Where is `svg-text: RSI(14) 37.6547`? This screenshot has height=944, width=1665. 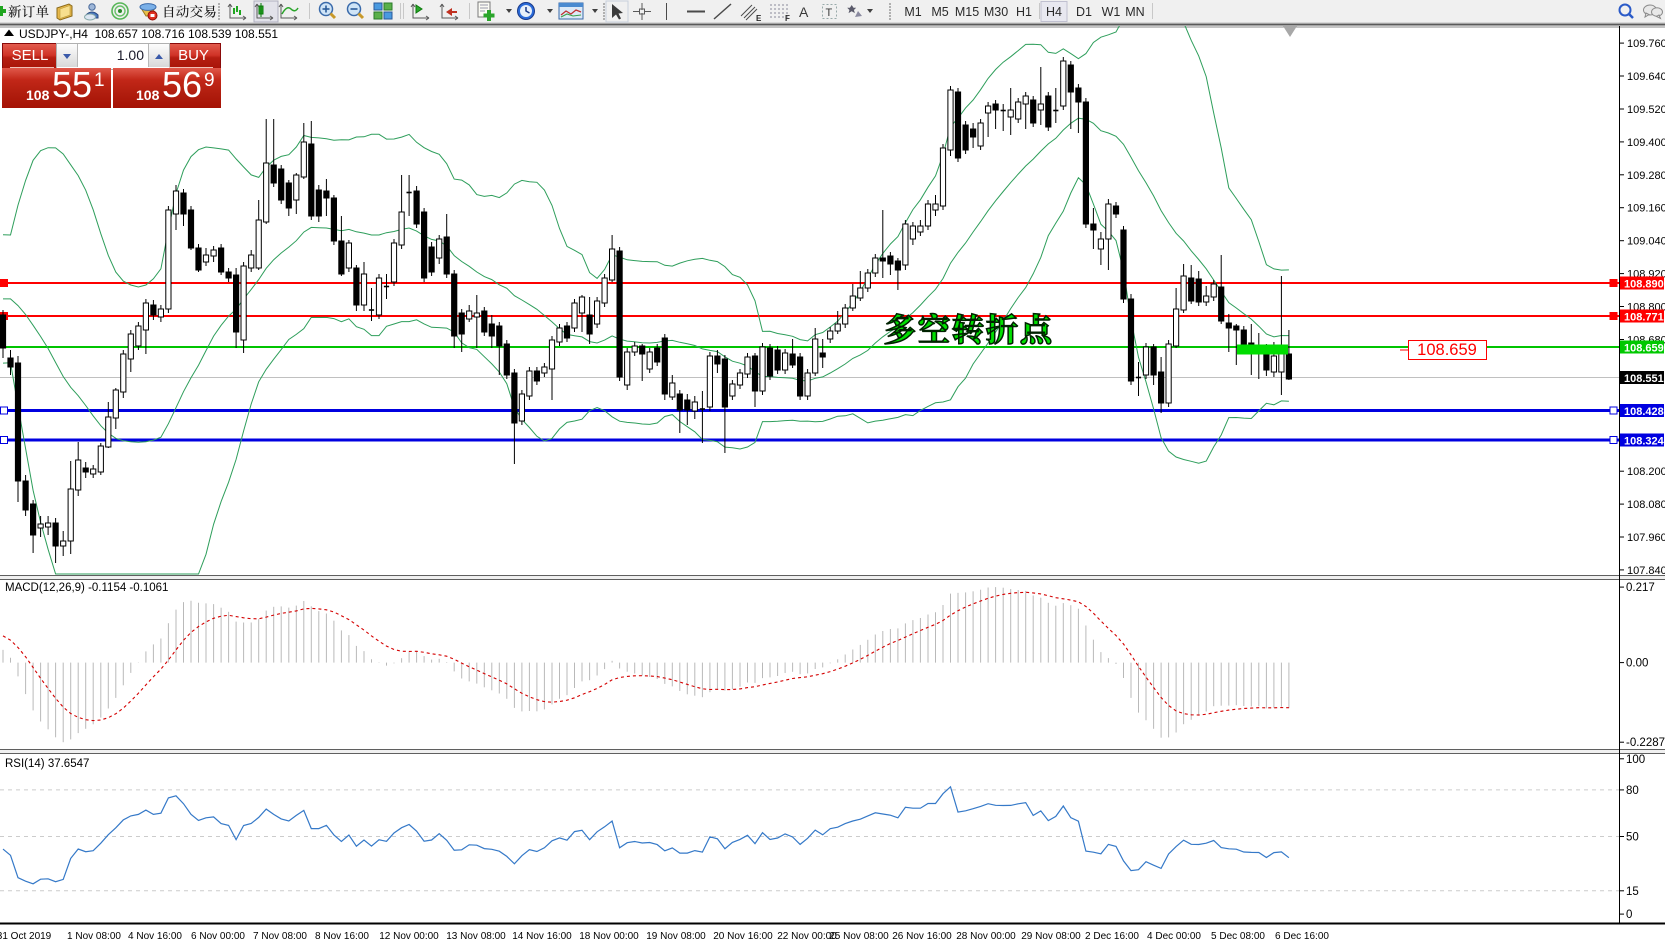 svg-text: RSI(14) 37.6547 is located at coordinates (47, 764).